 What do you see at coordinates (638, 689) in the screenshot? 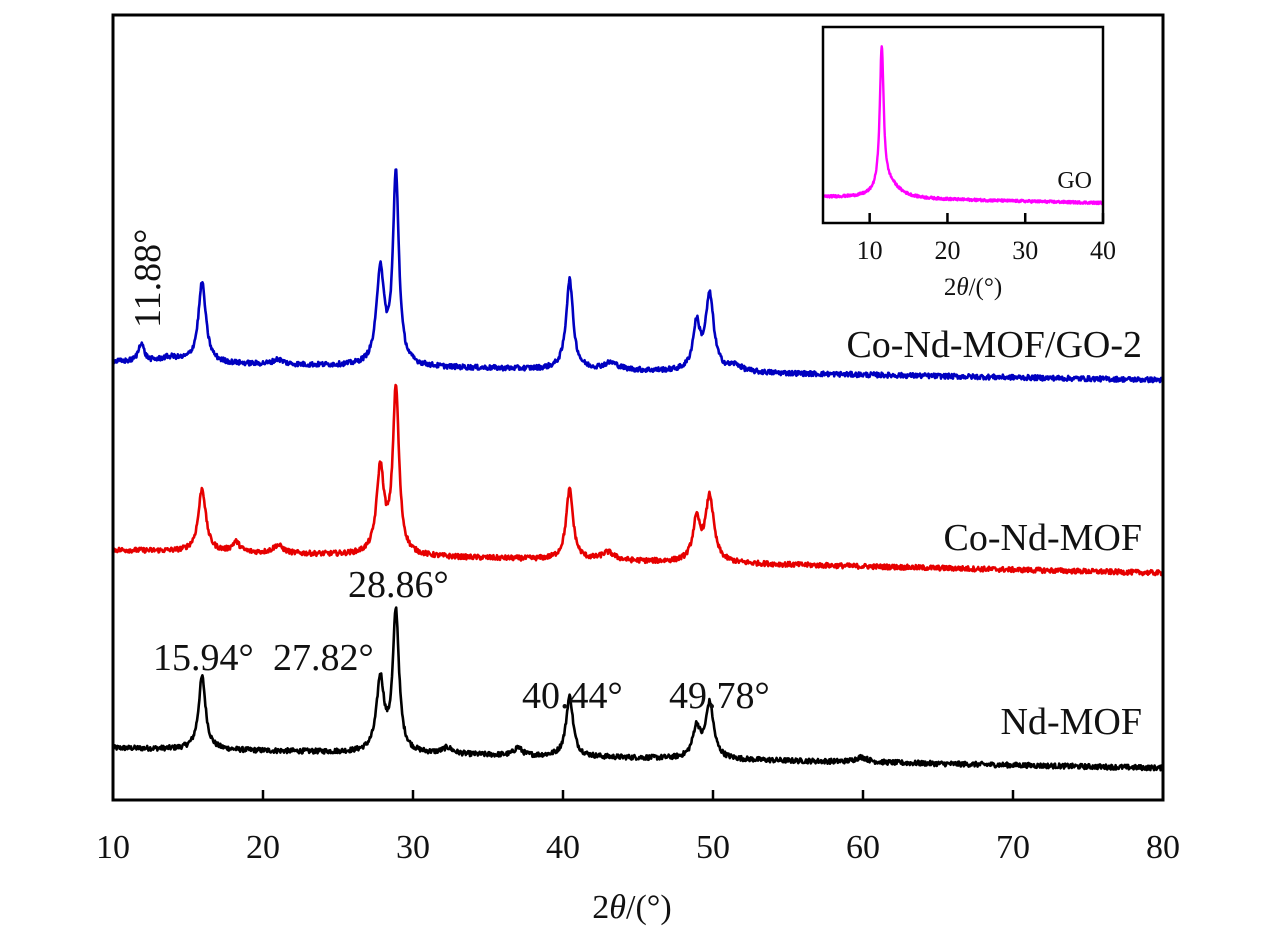
I see `main-series-nd-mof` at bounding box center [638, 689].